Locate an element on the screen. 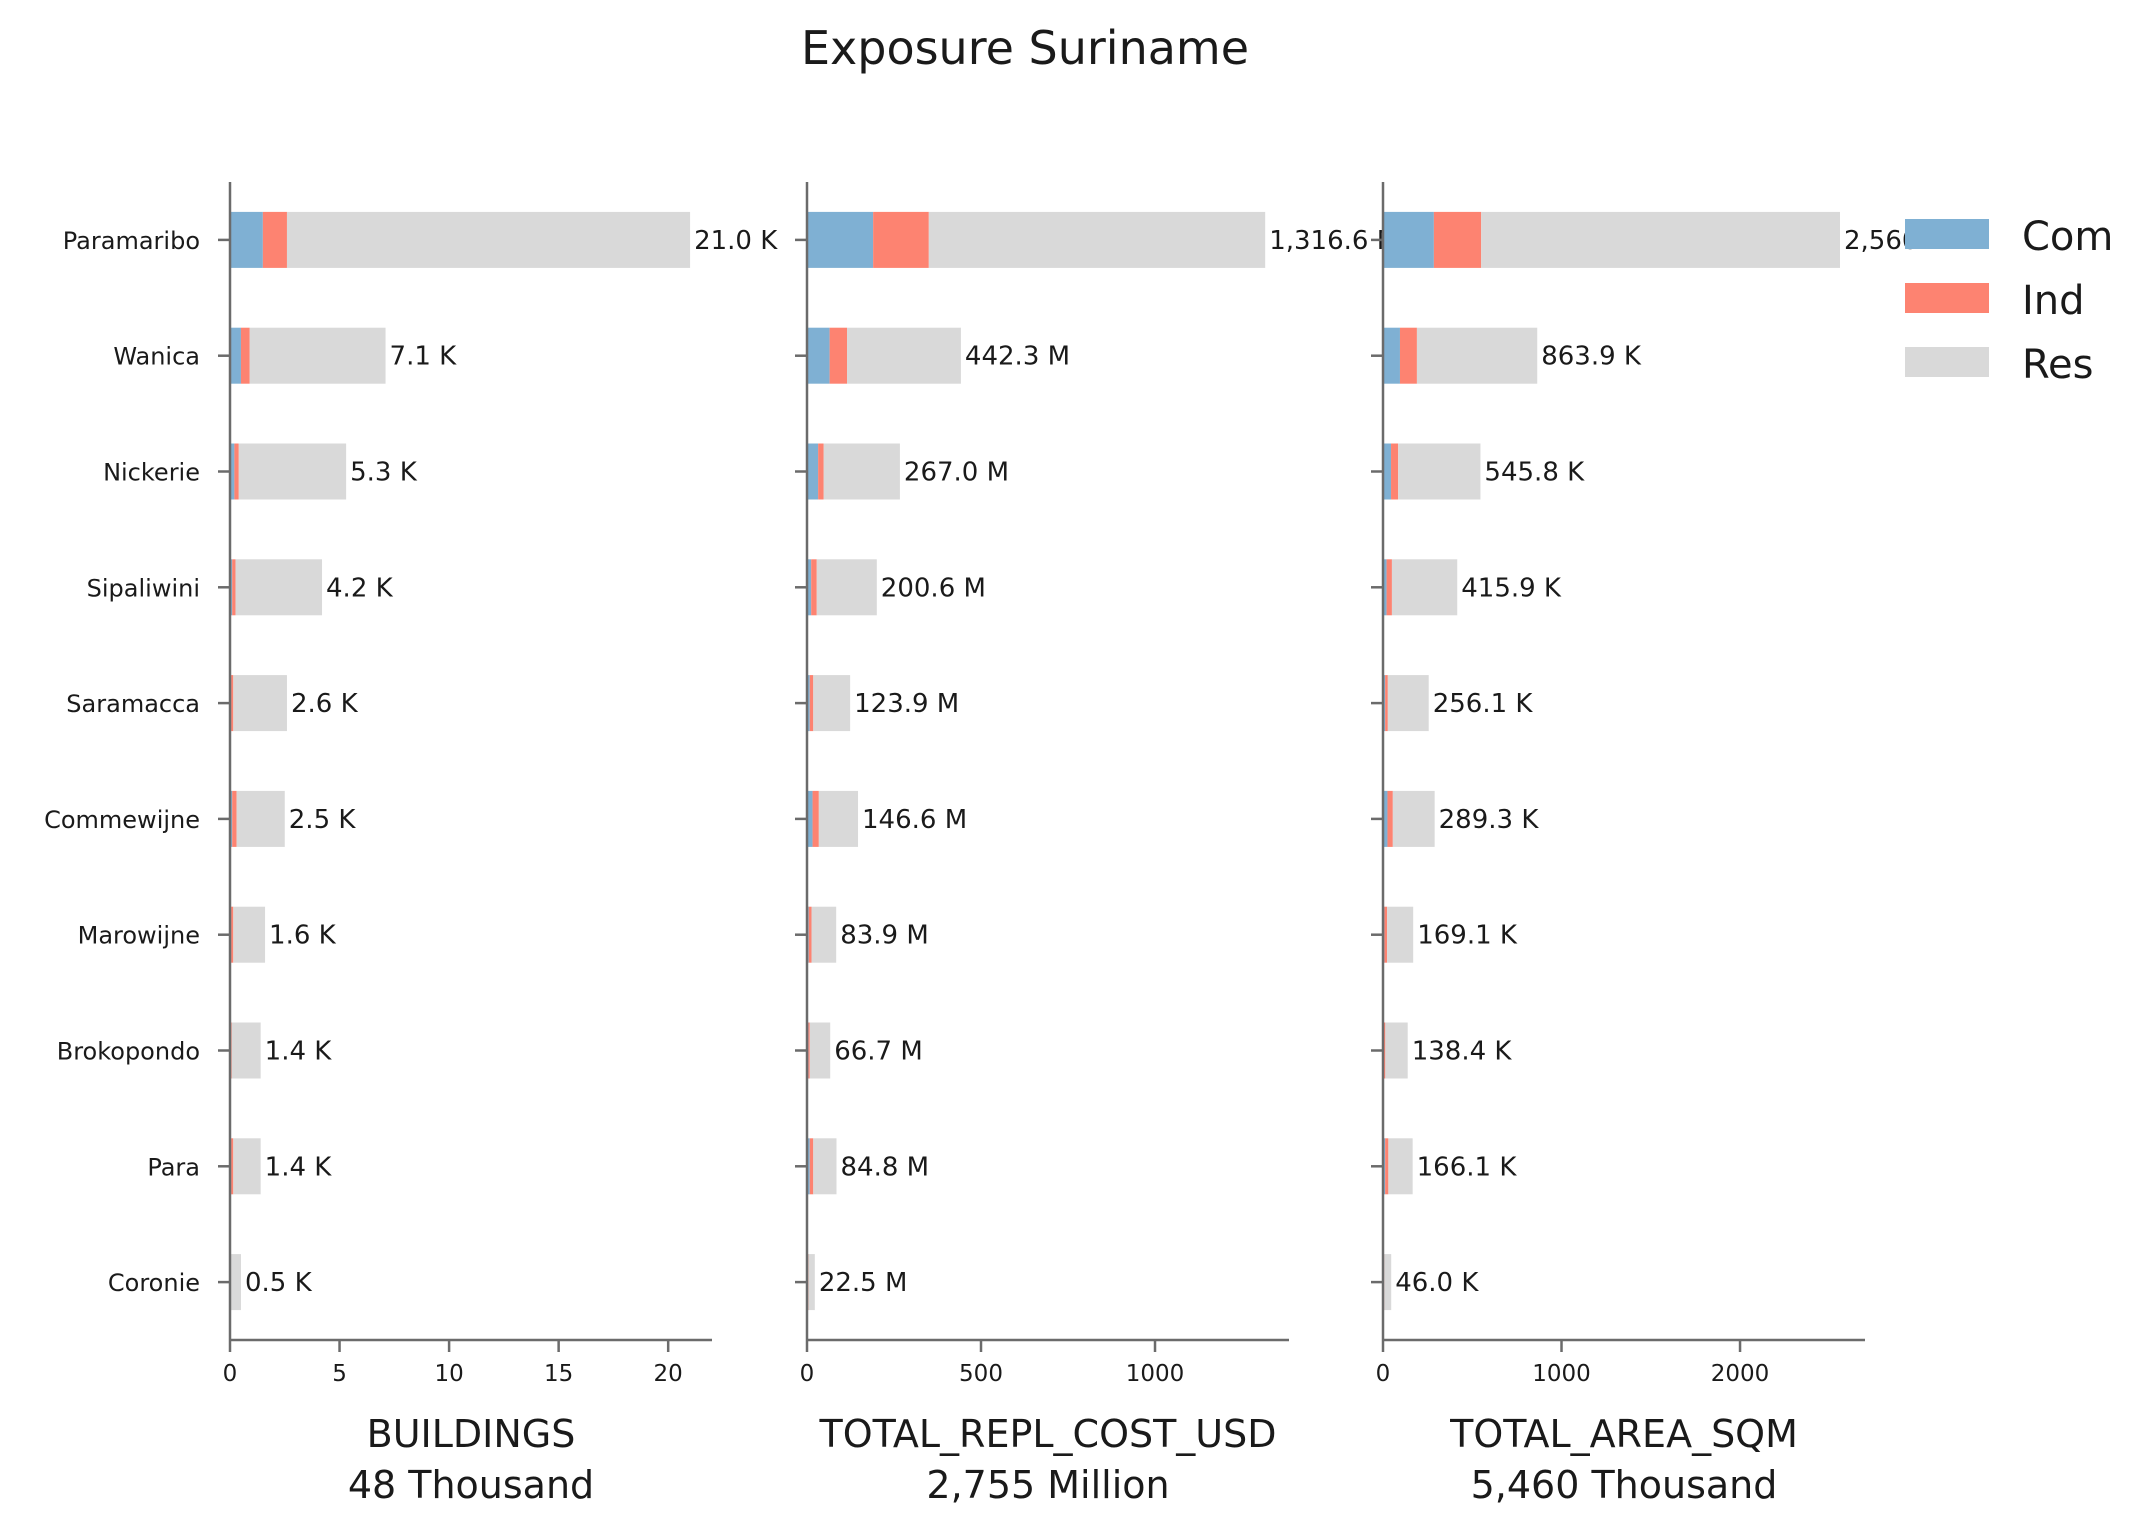 Image resolution: width=2146 pixels, height=1534 pixels. x-axis-title: TOTAL_REPL_COST_USD is located at coordinates (1047, 1434).